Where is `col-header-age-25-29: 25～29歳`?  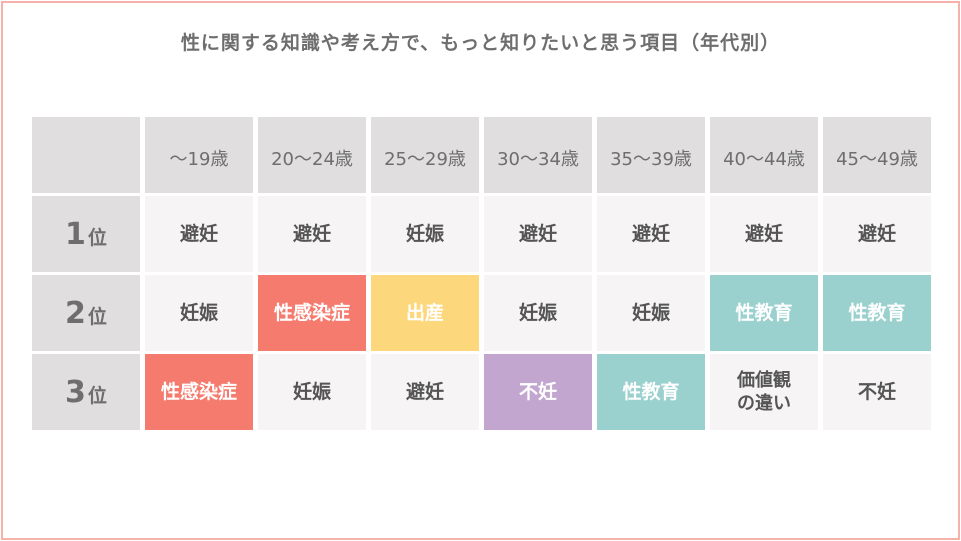
col-header-age-25-29: 25～29歳 is located at coordinates (425, 155).